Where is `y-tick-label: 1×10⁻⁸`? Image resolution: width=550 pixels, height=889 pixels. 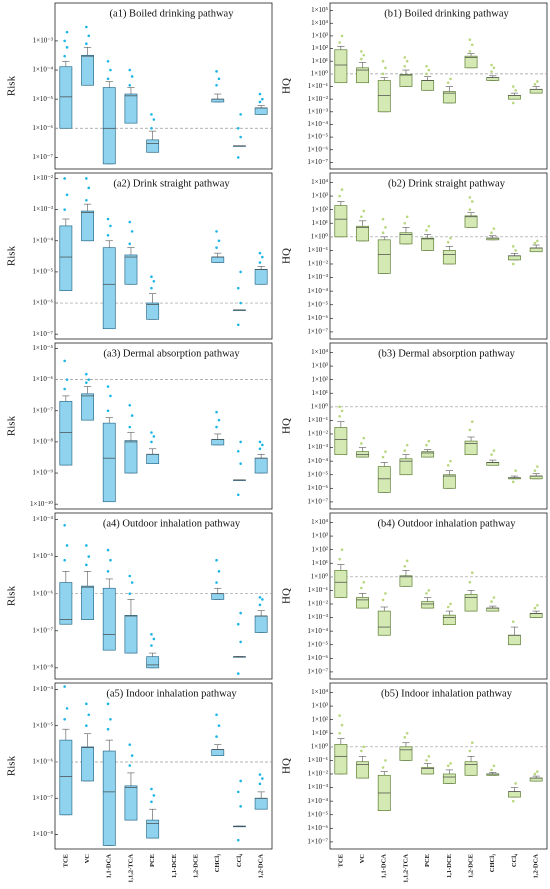
y-tick-label: 1×10⁻⁸ is located at coordinates (42, 442).